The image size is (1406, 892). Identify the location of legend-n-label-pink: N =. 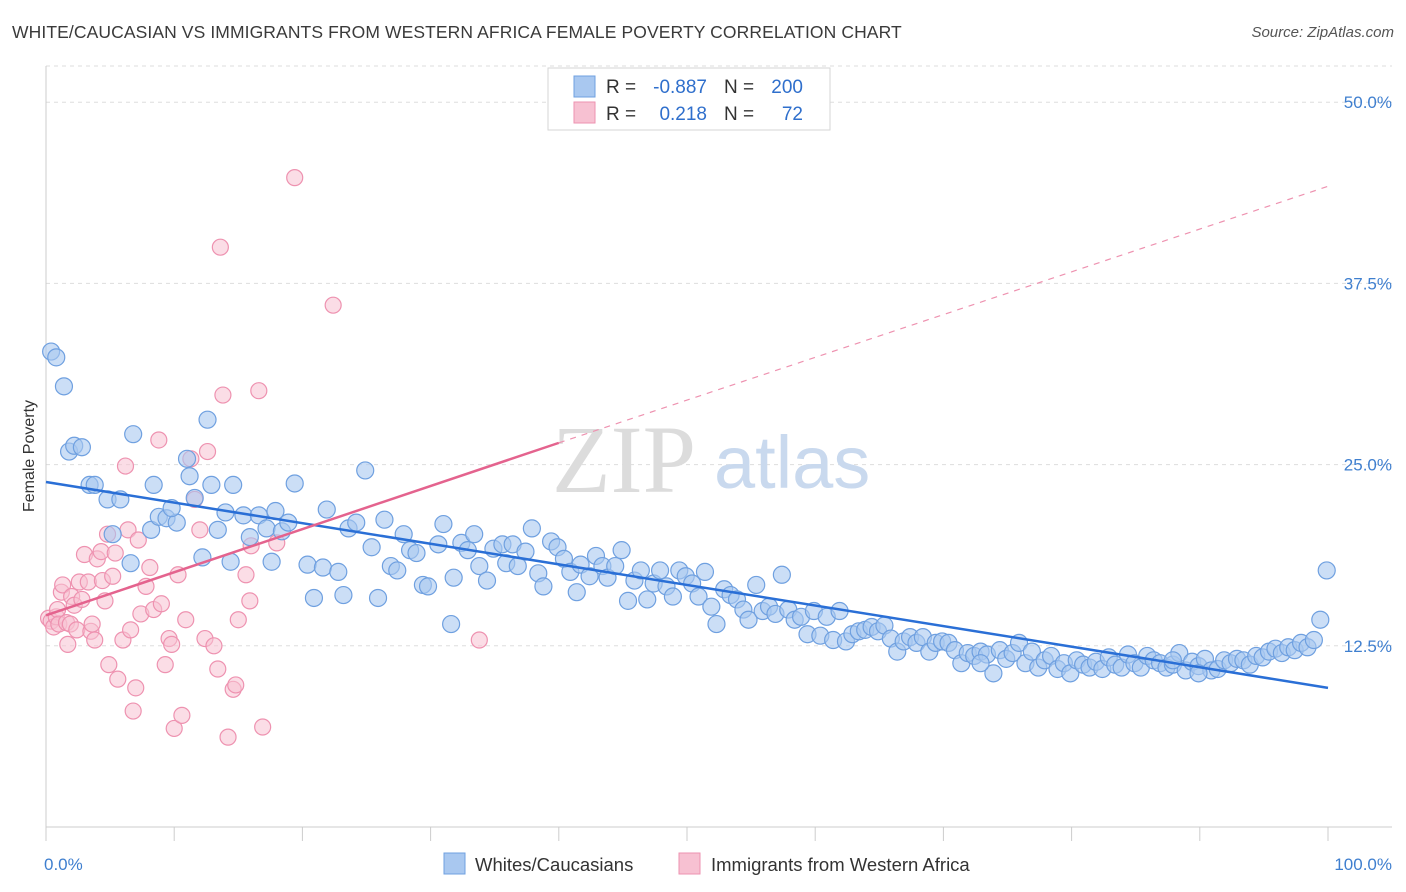
(739, 114).